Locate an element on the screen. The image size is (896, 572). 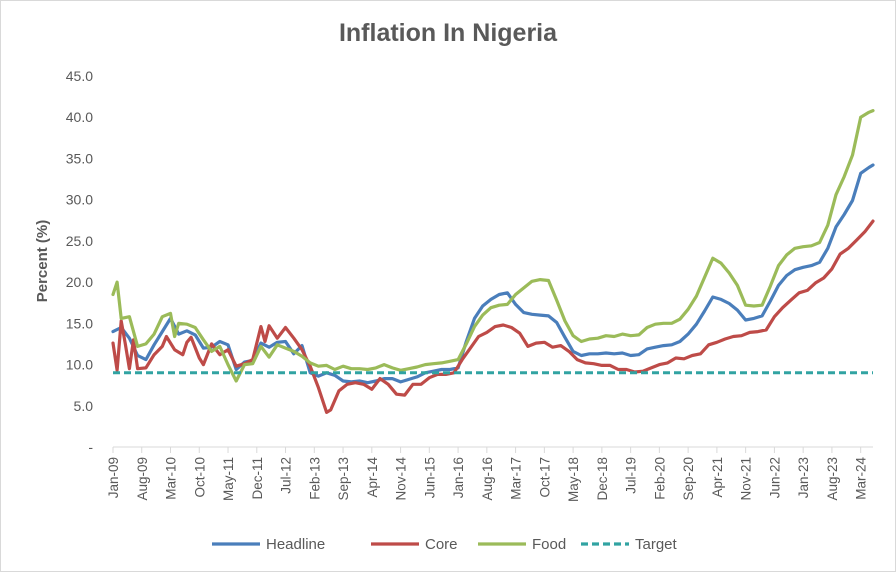
x-tick-label: Aug-16 is located at coordinates (487, 479).